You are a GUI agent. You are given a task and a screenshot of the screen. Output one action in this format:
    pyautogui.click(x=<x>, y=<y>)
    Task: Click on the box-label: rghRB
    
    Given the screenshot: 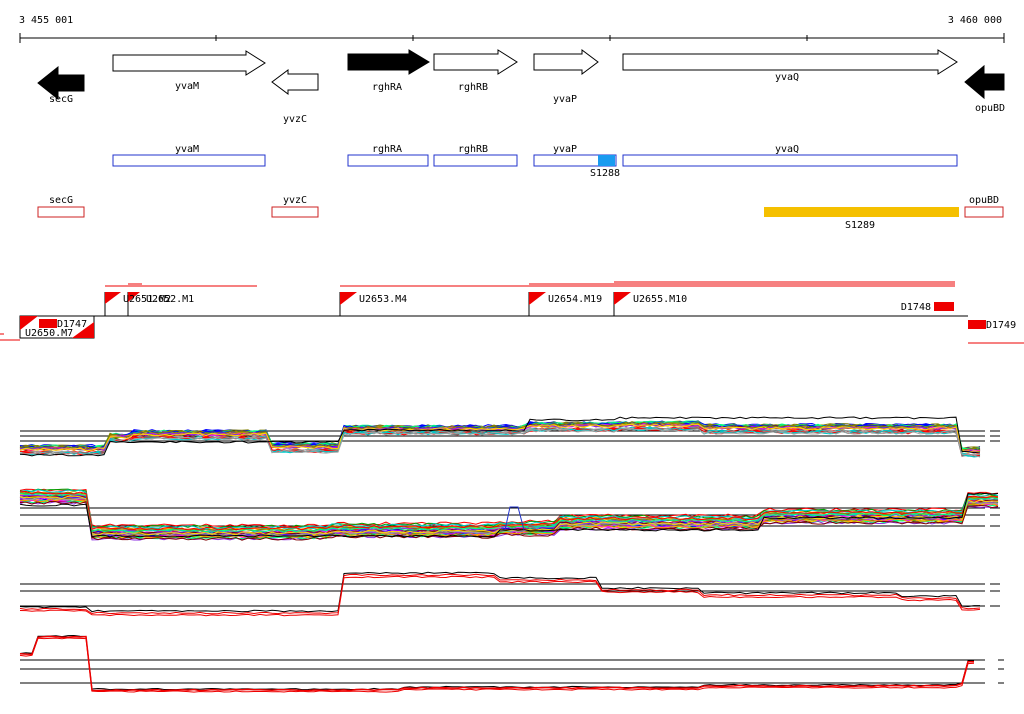 What is the action you would take?
    pyautogui.click(x=473, y=149)
    